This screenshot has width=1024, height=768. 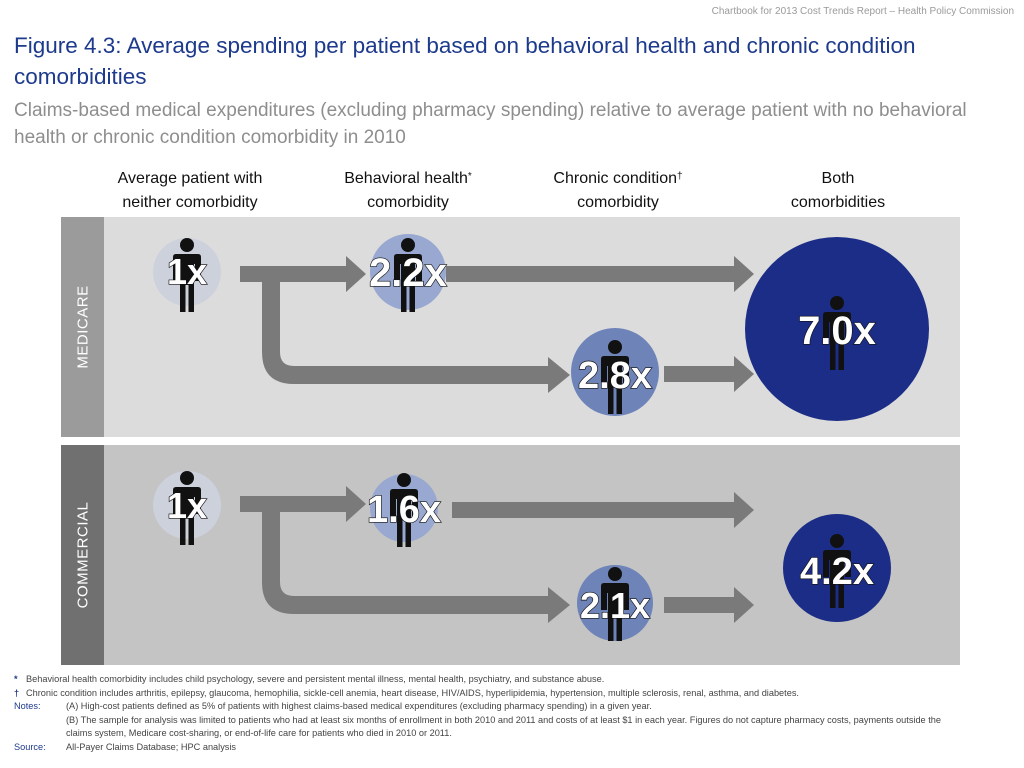 I want to click on column-header-chronic-line1: Chronic condition, so click(x=615, y=178).